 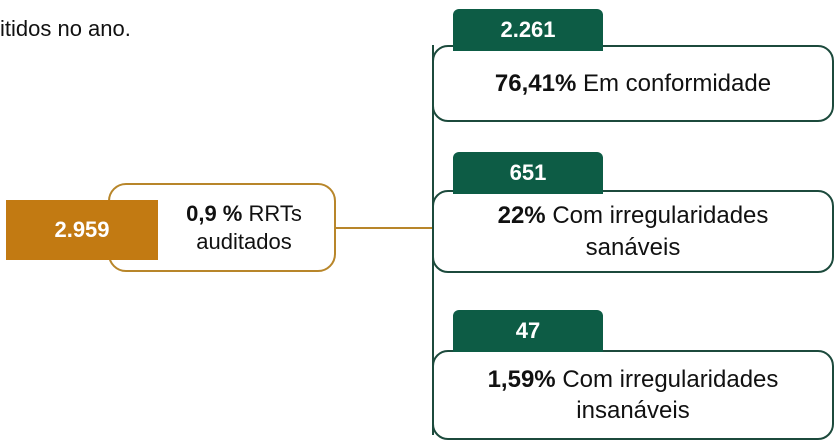 What do you see at coordinates (384, 228) in the screenshot?
I see `connector` at bounding box center [384, 228].